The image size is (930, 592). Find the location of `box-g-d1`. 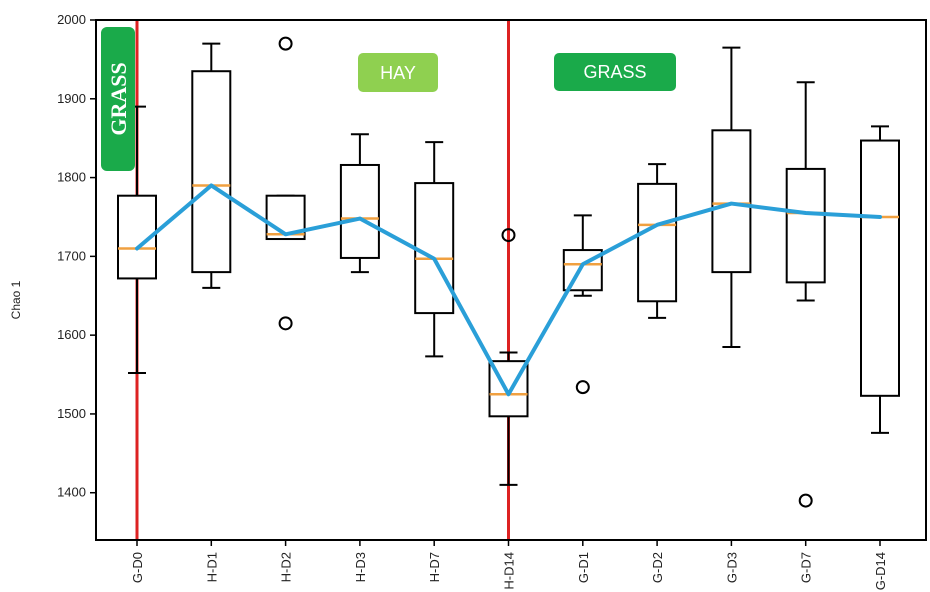

box-g-d1 is located at coordinates (582, 304).